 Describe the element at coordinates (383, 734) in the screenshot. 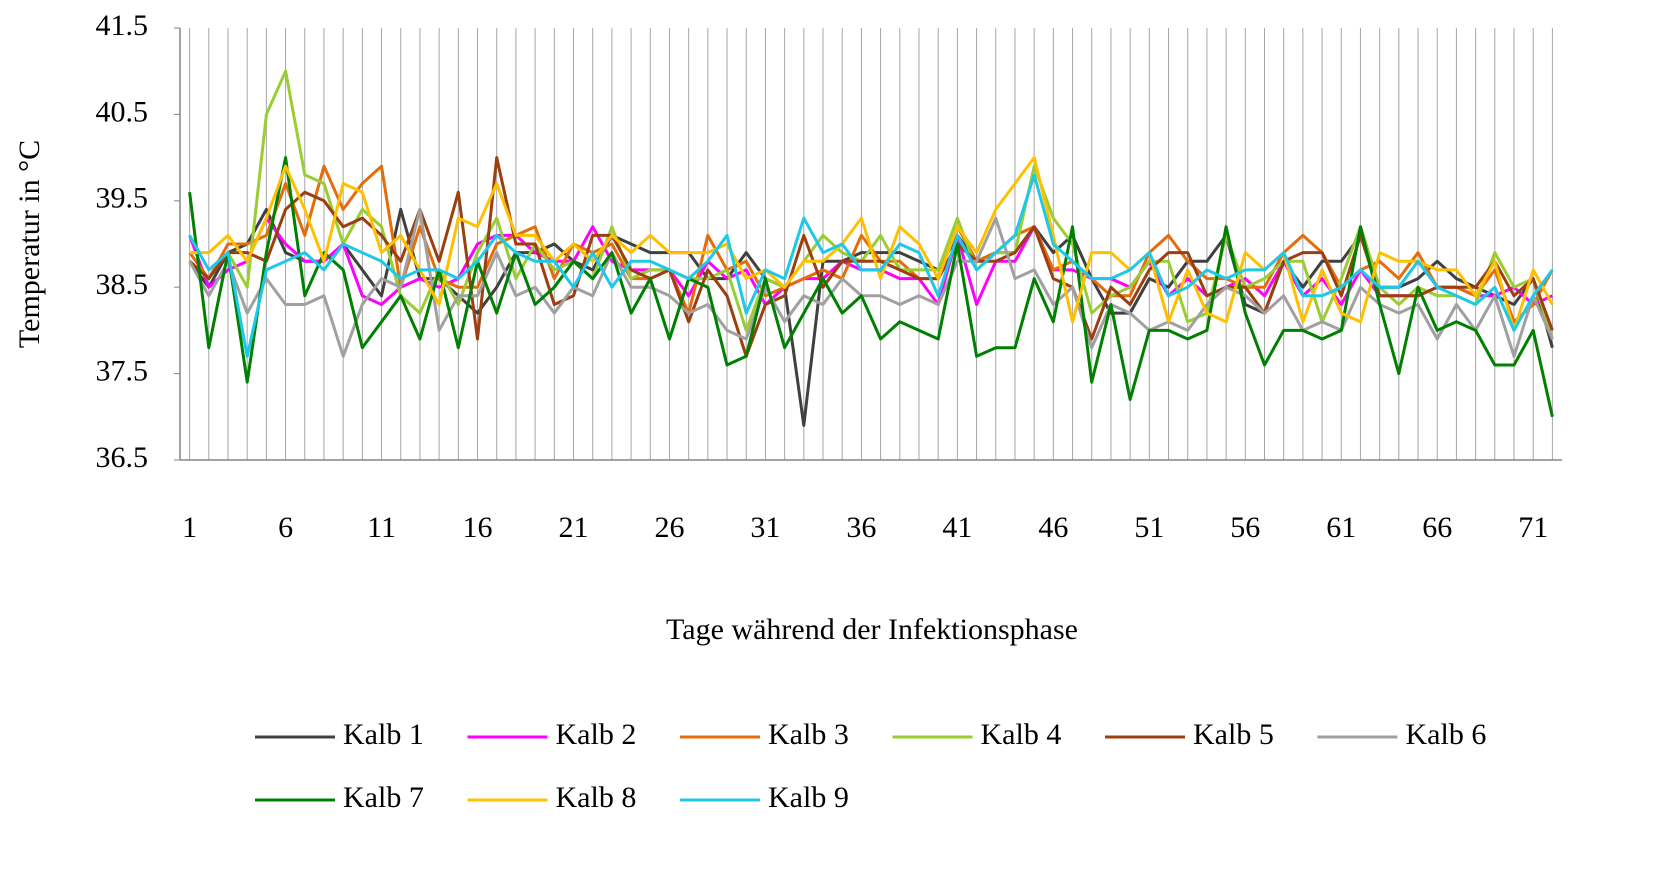

I see `legend-label: Kalb 1` at that location.